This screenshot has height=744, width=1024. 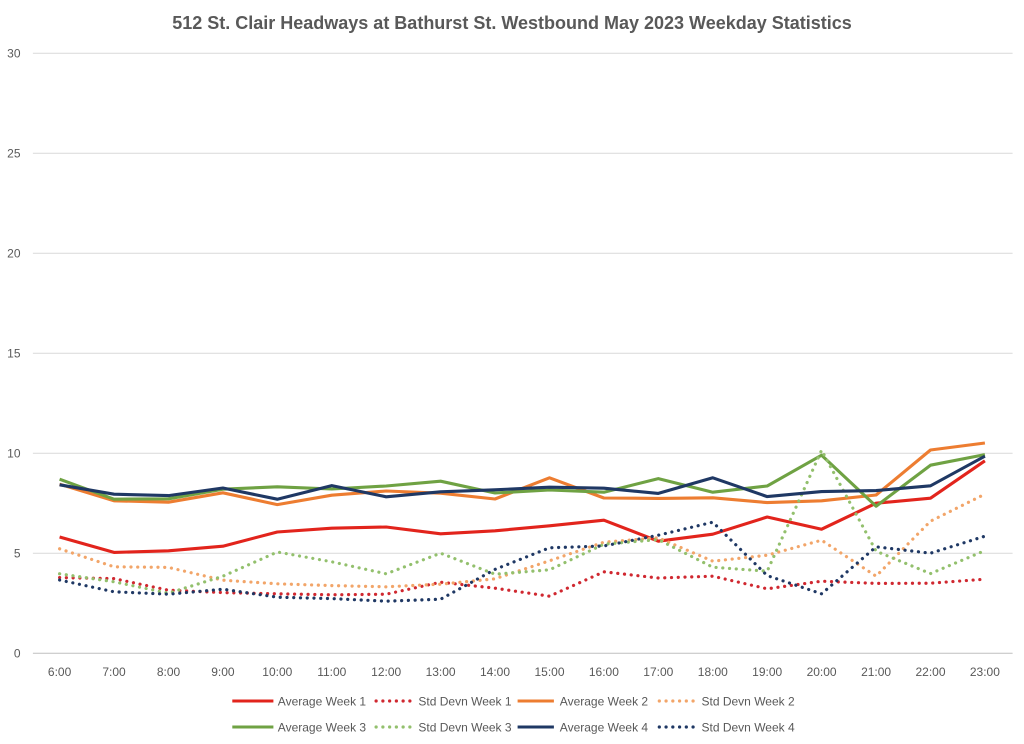 What do you see at coordinates (322, 701) in the screenshot?
I see `svg-text: Average Week 1` at bounding box center [322, 701].